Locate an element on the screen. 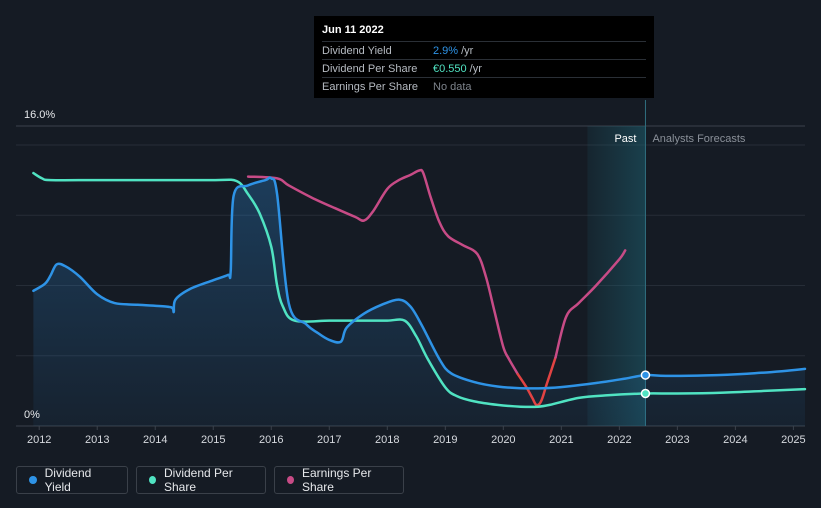  tooltip-row-dividend-yield: Dividend Yield 2.9% /yr is located at coordinates (484, 50).